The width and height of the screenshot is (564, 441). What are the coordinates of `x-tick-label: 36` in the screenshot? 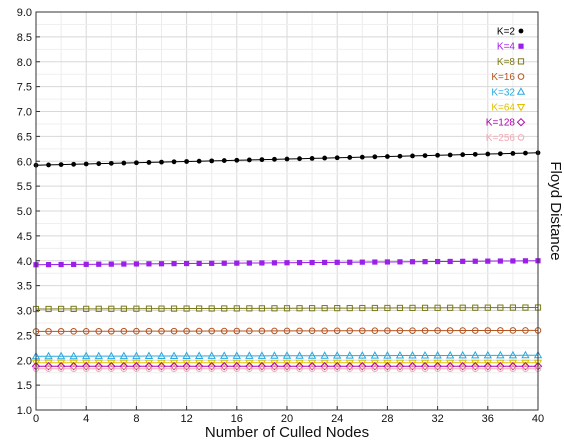 It's located at (488, 419).